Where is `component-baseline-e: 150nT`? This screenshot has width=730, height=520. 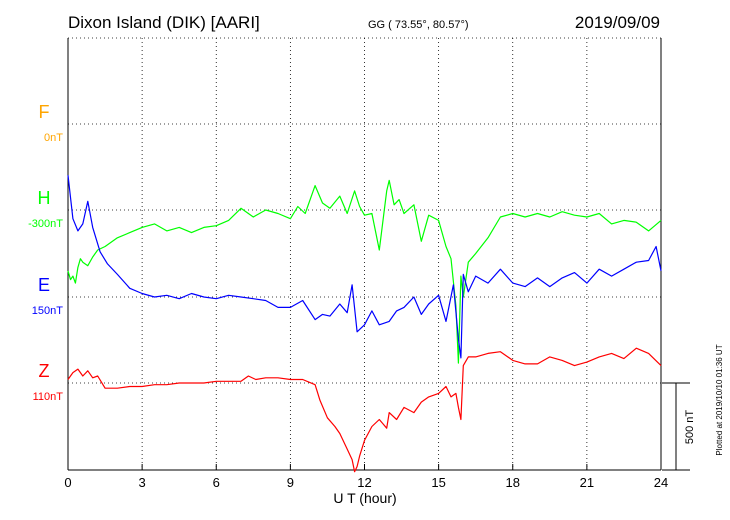
component-baseline-e: 150nT is located at coordinates (47, 311).